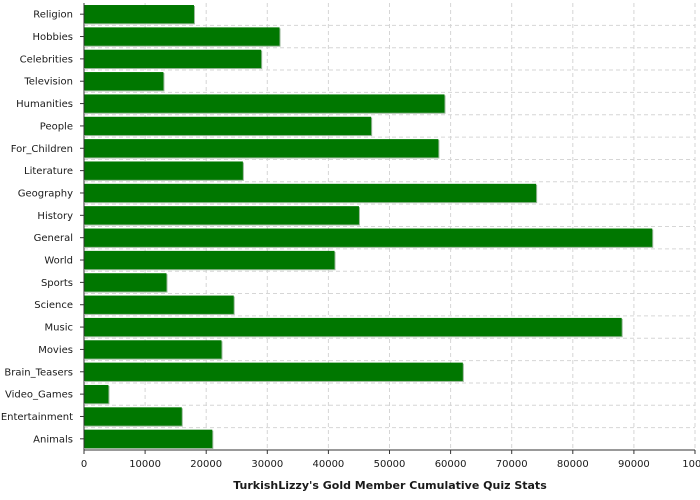 Image resolution: width=700 pixels, height=500 pixels. I want to click on category-label: Television, so click(48, 82).